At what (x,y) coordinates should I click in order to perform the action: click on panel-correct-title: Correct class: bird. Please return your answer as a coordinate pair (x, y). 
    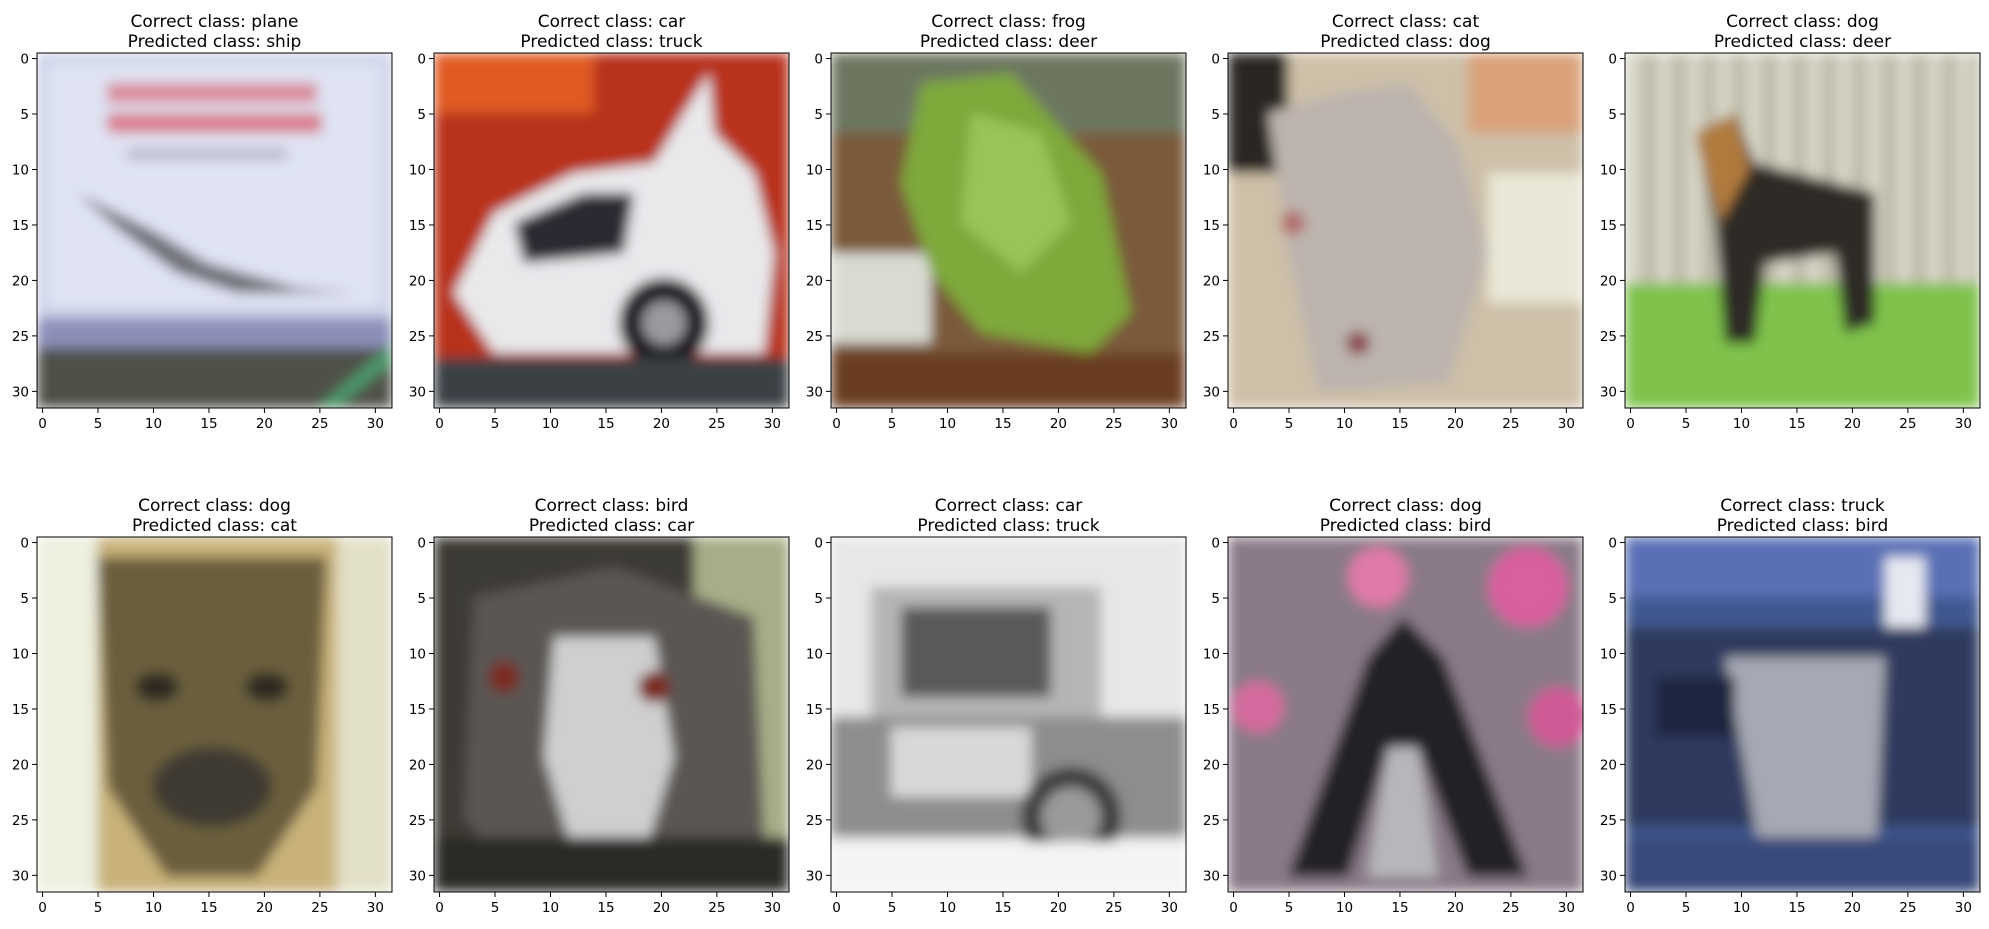
    Looking at the image, I should click on (612, 506).